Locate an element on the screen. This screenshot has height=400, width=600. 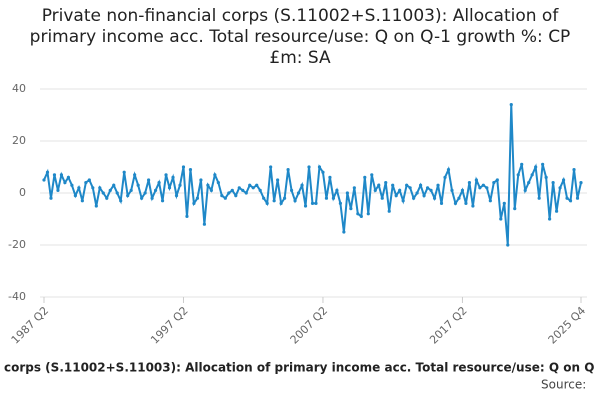
x-tick-label: 2007 Q2 is located at coordinates (309, 325).